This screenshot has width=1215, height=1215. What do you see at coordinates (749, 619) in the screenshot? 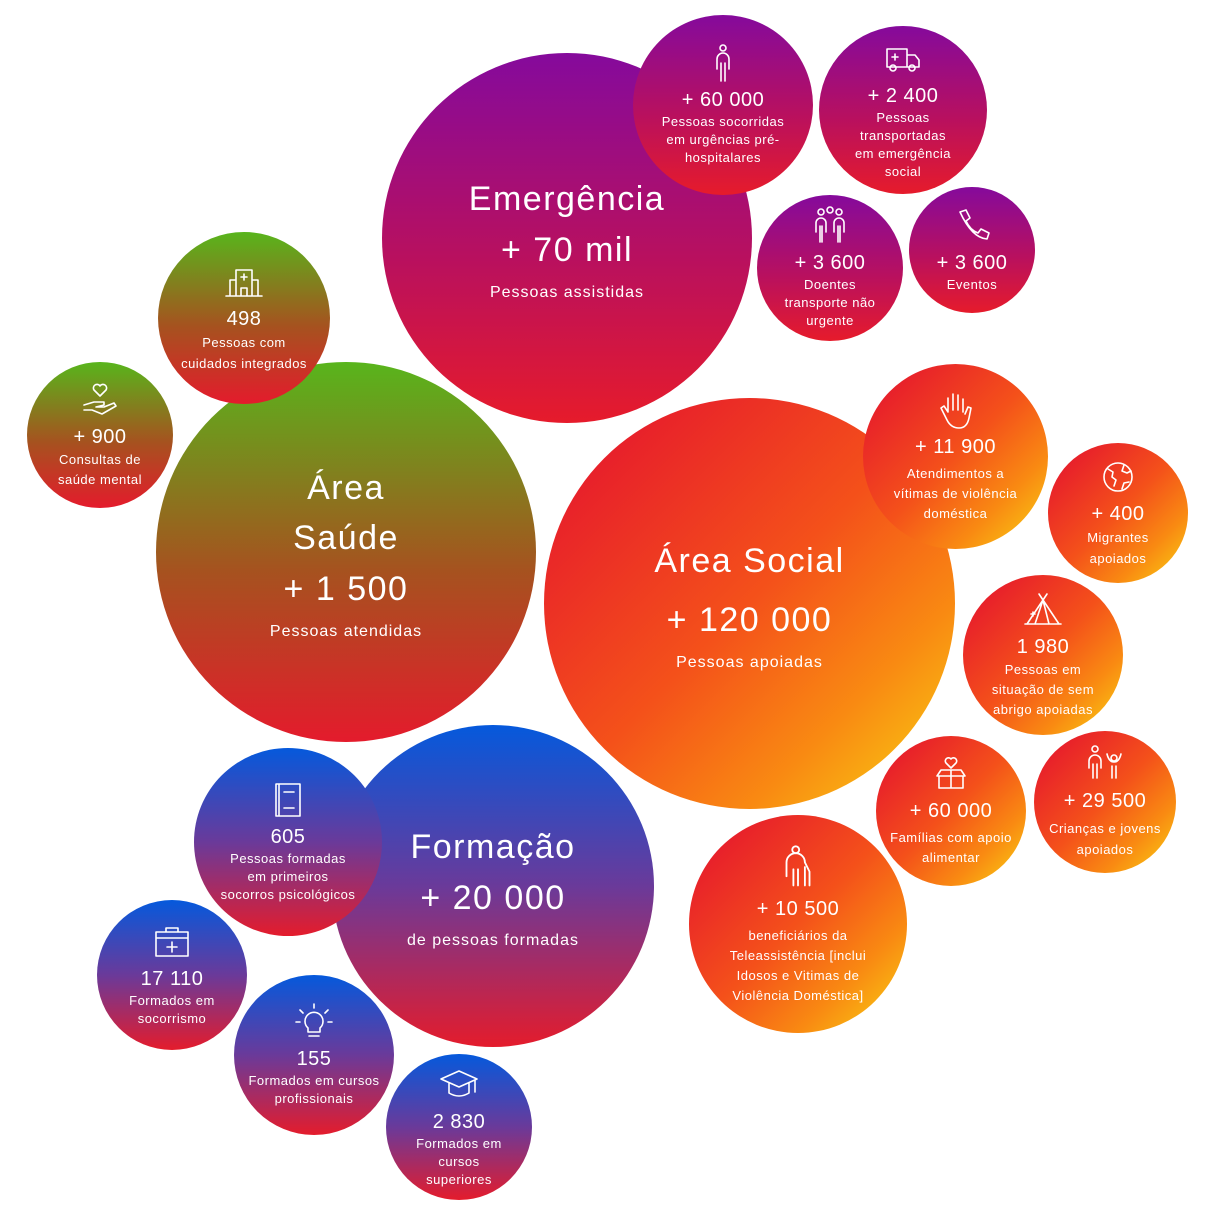
I see `value: + 120 000` at bounding box center [749, 619].